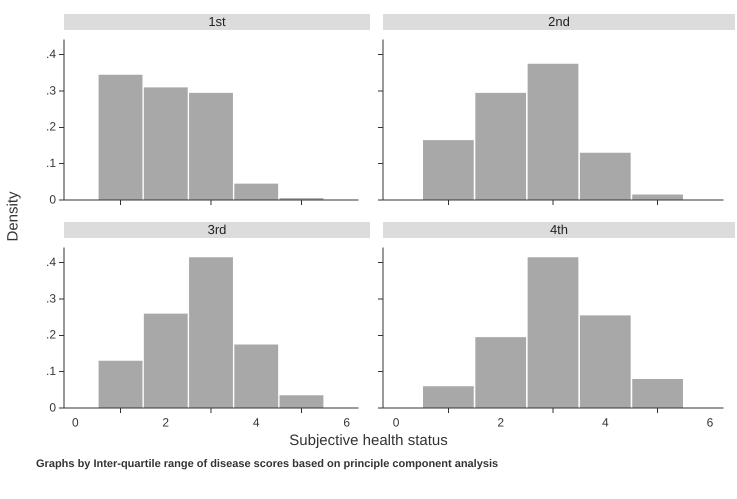  What do you see at coordinates (13, 216) in the screenshot?
I see `y-axis-title: Density` at bounding box center [13, 216].